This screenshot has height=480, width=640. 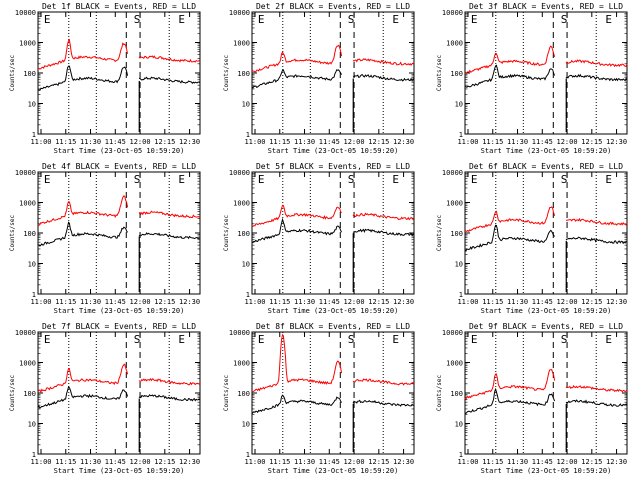 What do you see at coordinates (119, 6) in the screenshot?
I see `panel-title: Det 1f BLACK = Events, RED = LLD` at bounding box center [119, 6].